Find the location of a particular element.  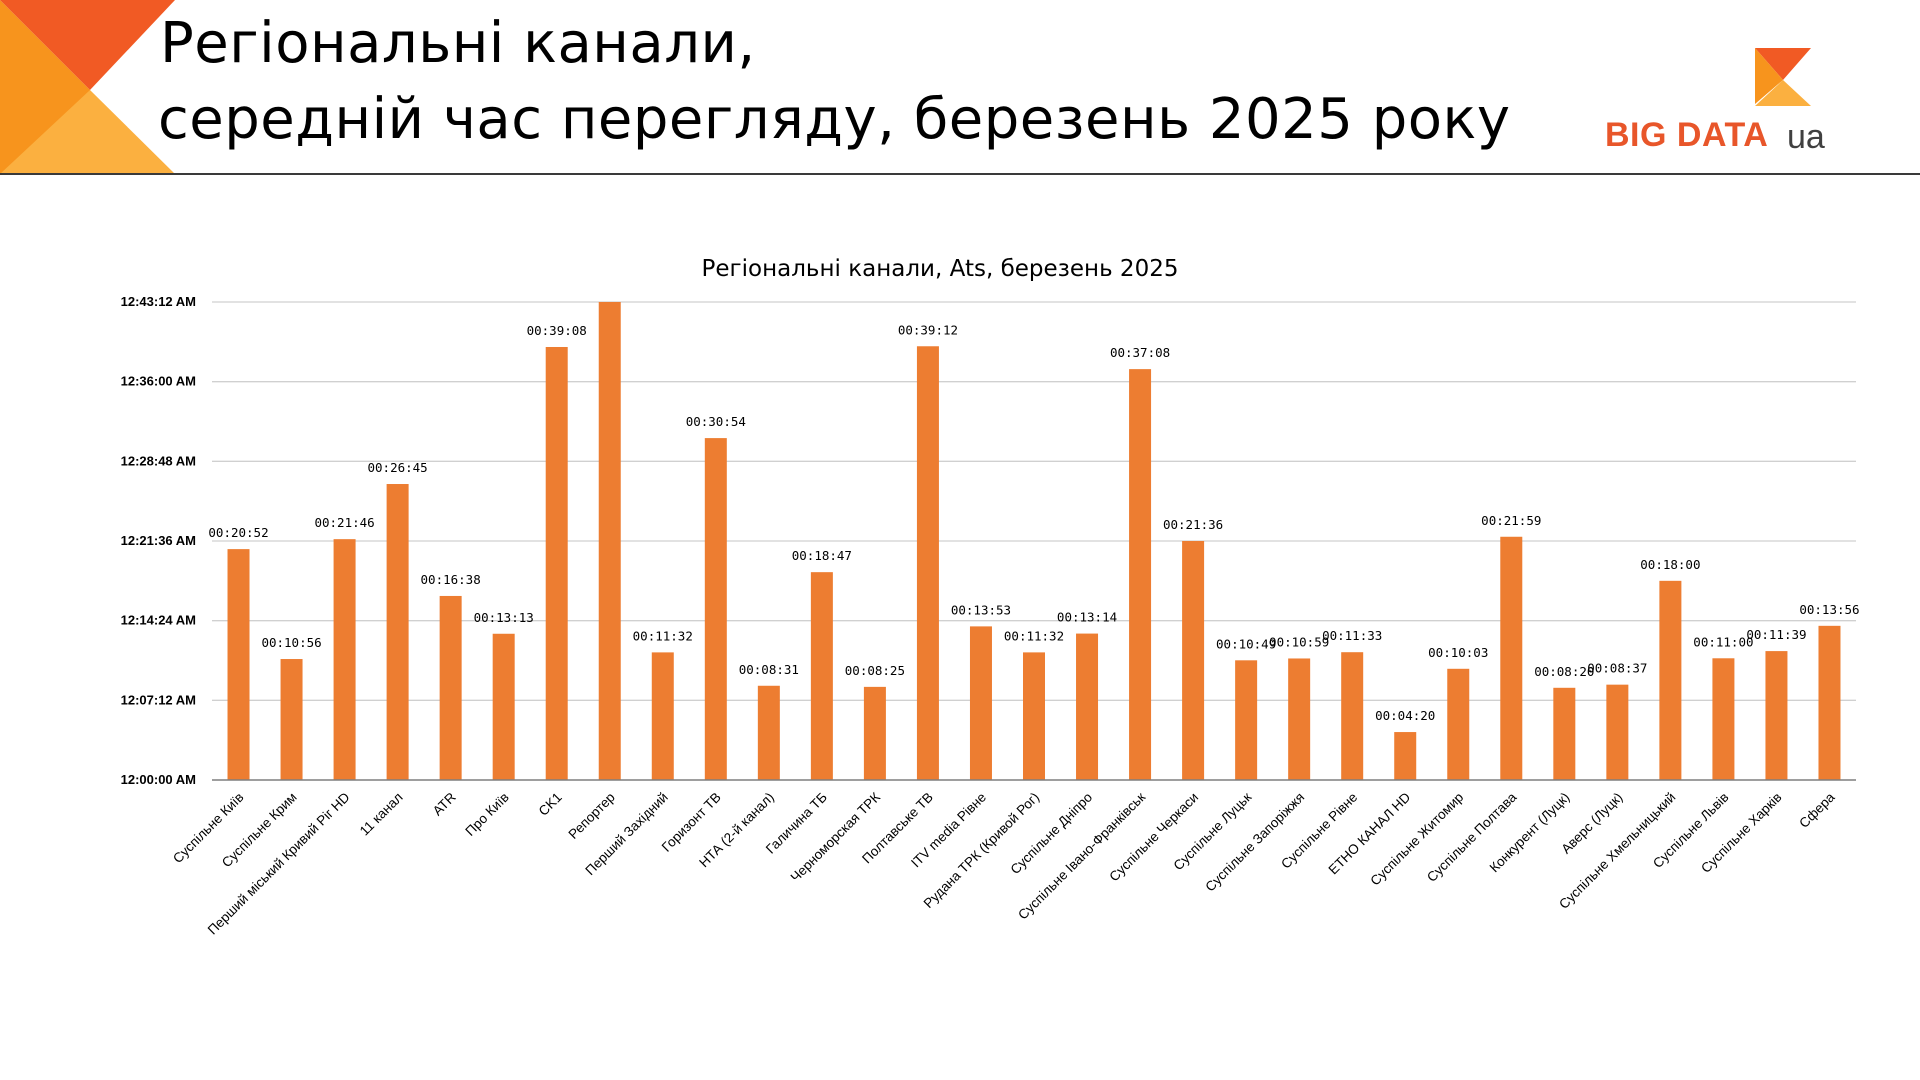

data-label: 00:11:00 is located at coordinates (1723, 641).